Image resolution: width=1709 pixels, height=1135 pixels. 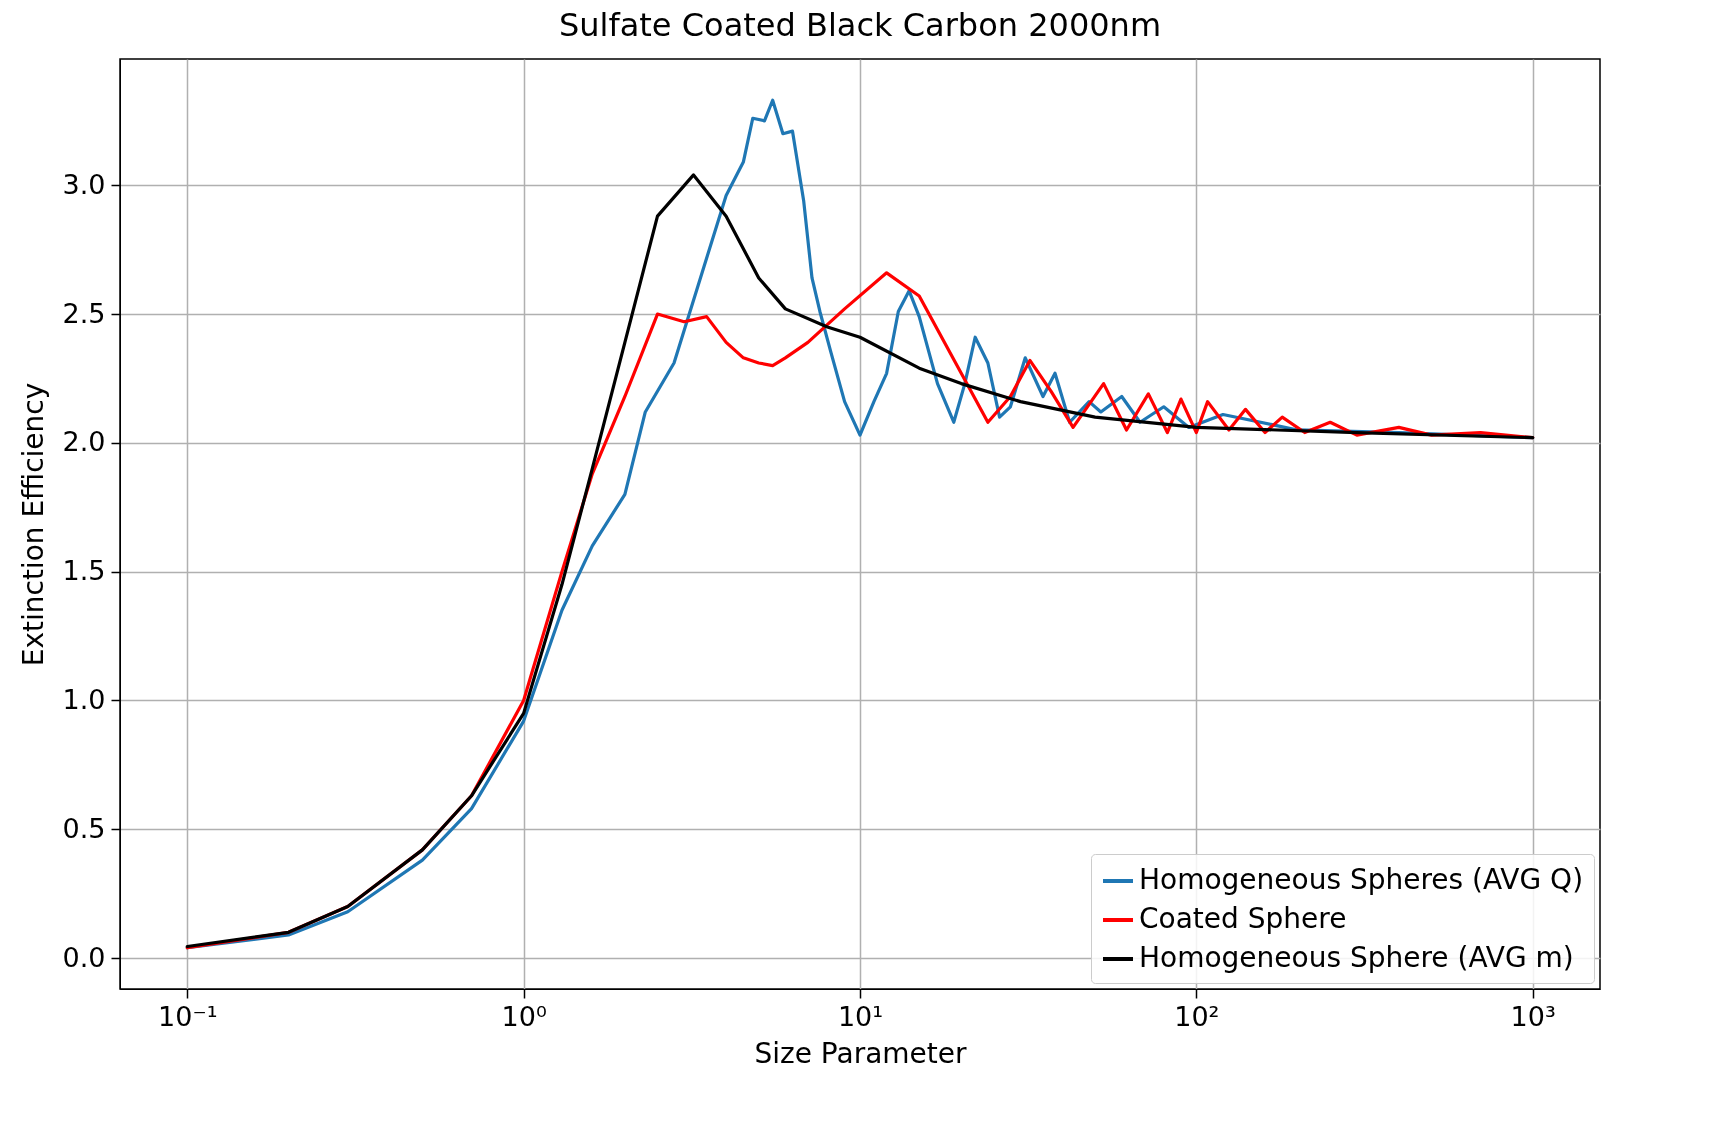 I want to click on legend-label: Homogeneous Spheres (AVG Q), so click(x=1361, y=879).